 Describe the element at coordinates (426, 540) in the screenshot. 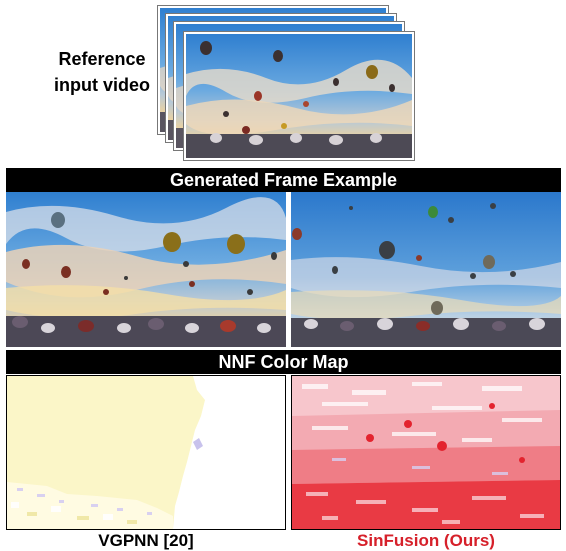

I see `caption-sinfusion: SinFusion (Ours)` at that location.